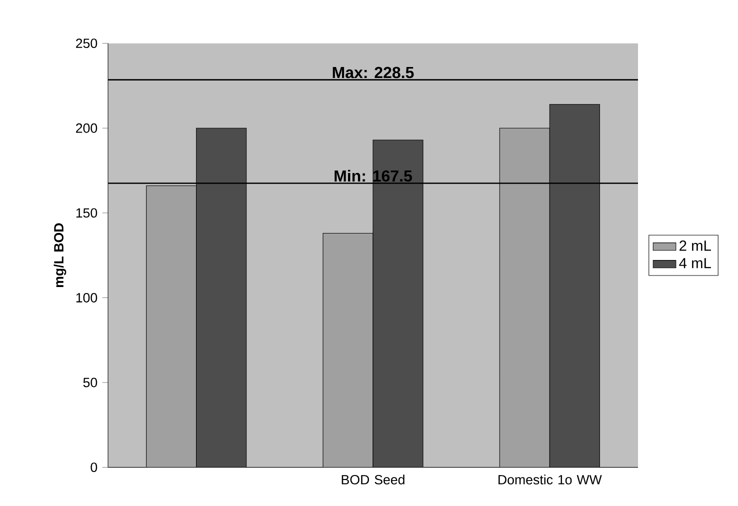 The image size is (738, 506). I want to click on y-tick-label: 250, so click(87, 43).